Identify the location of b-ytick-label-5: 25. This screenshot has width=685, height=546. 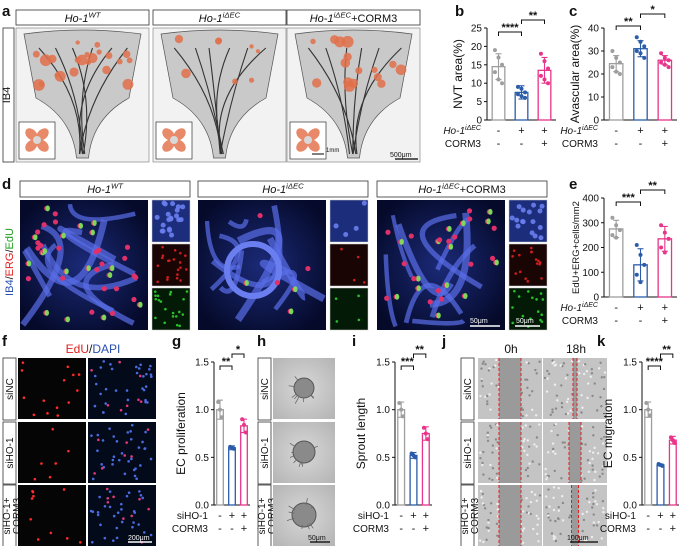
(477, 29).